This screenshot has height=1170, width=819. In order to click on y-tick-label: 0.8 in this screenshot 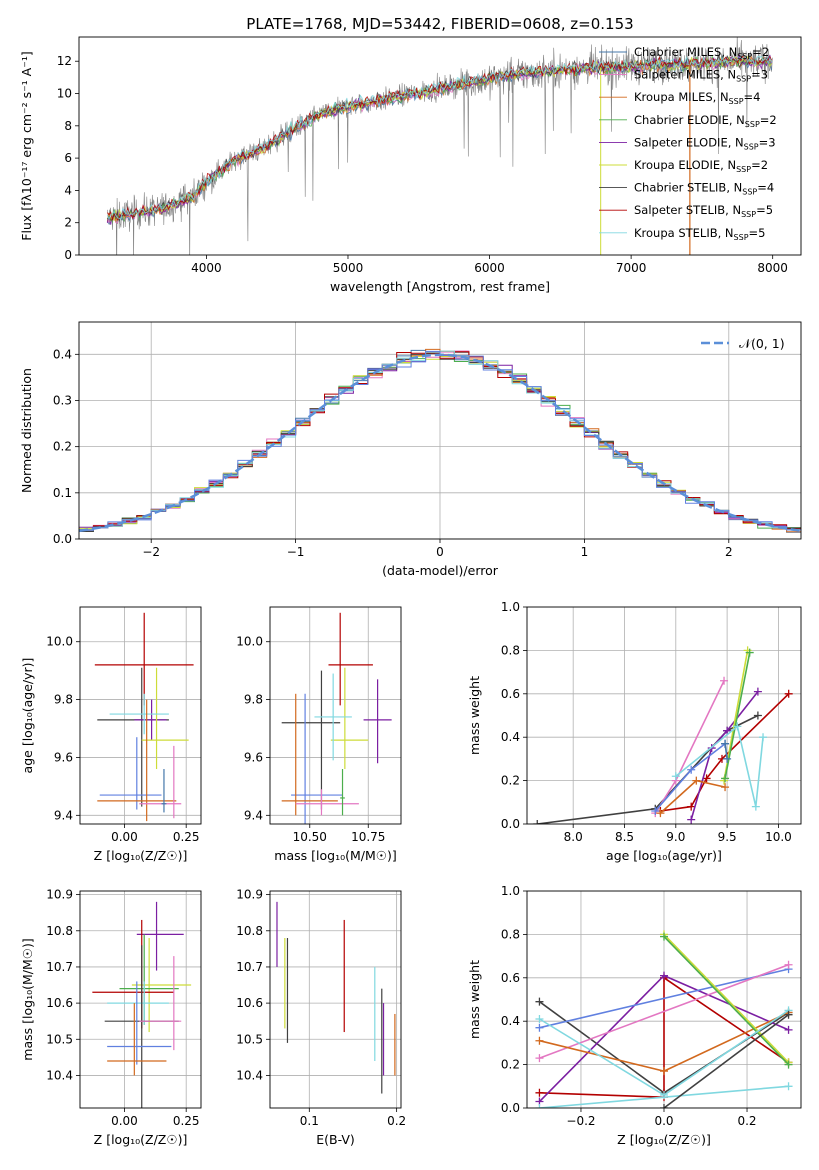, I will do `click(510, 650)`.